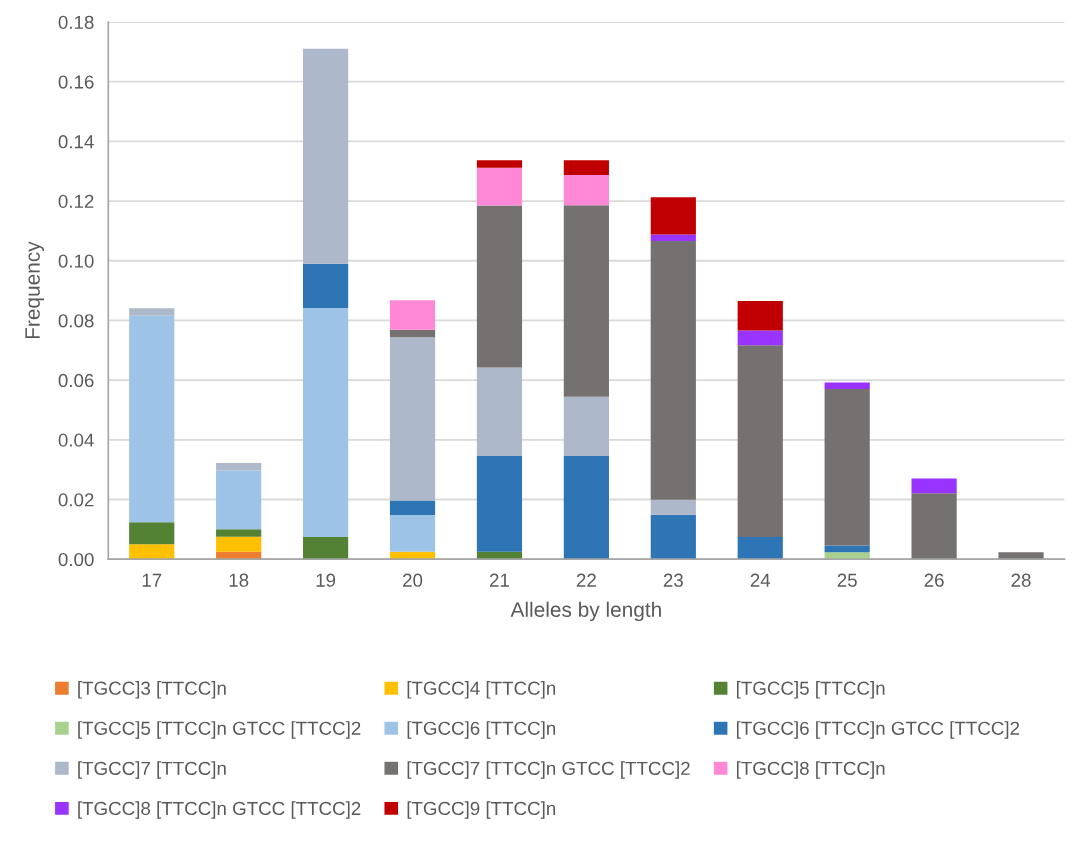 The image size is (1072, 846). Describe the element at coordinates (76, 22) in the screenshot. I see `y-tick-label: 0.18` at that location.